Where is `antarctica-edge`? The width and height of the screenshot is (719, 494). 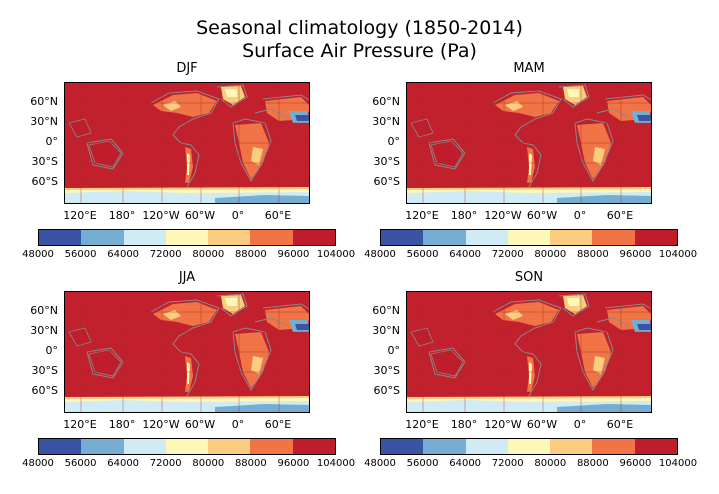
antarctica-edge is located at coordinates (187, 397).